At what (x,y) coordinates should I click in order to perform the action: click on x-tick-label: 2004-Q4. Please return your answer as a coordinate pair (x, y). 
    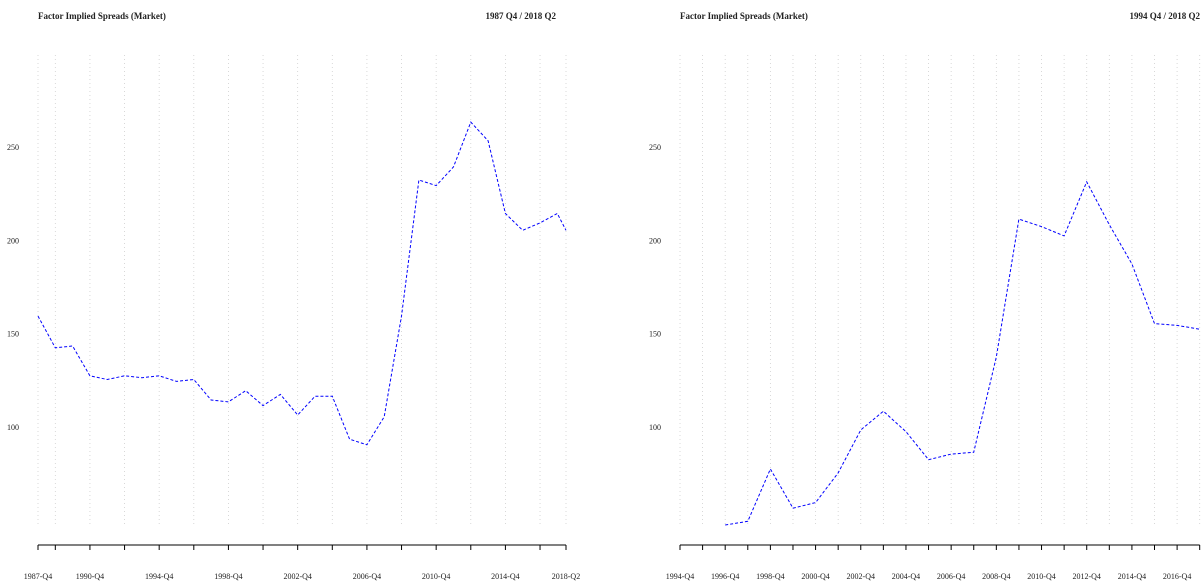
    Looking at the image, I should click on (906, 576).